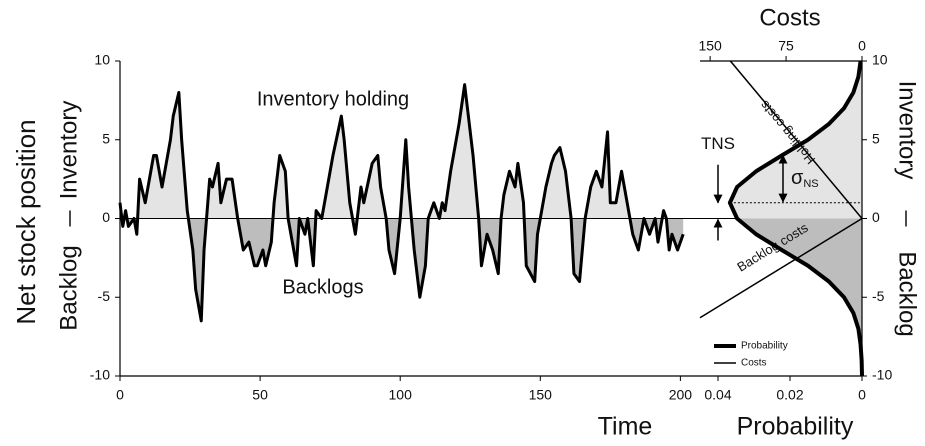  Describe the element at coordinates (401, 395) in the screenshot. I see `x-tick-label: 100` at that location.